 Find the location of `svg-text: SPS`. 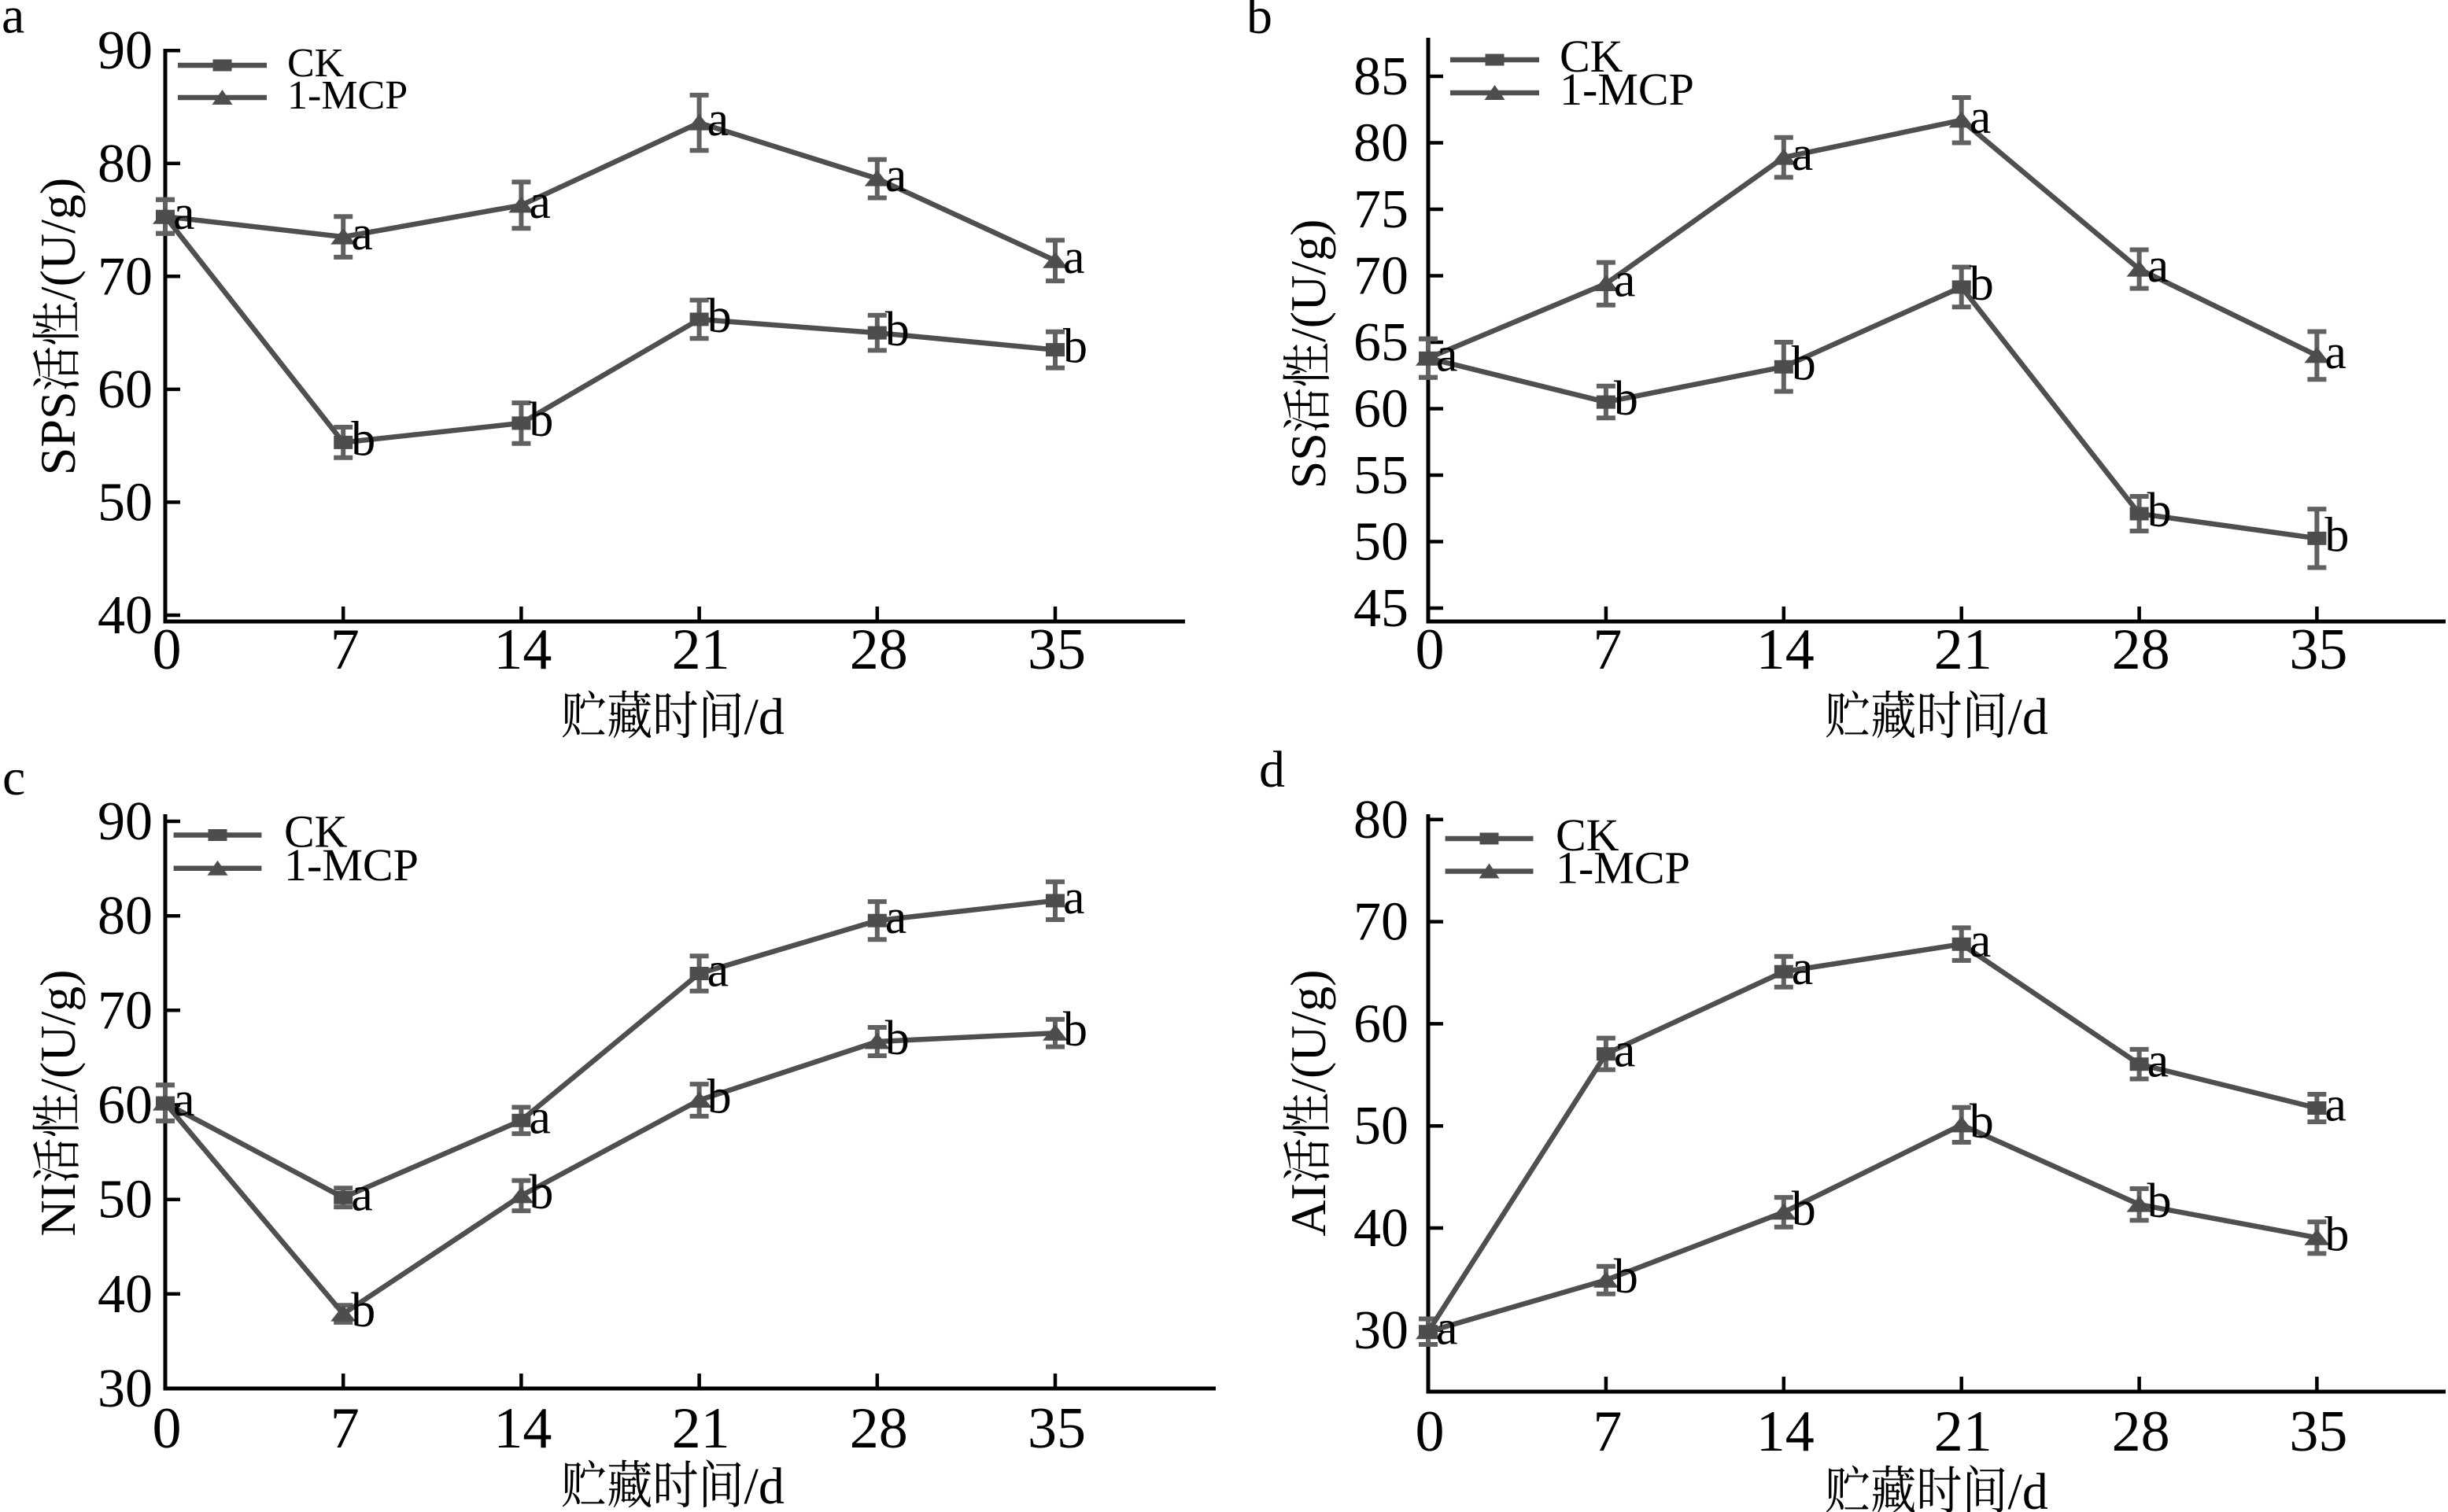

svg-text: SPS is located at coordinates (58, 433).